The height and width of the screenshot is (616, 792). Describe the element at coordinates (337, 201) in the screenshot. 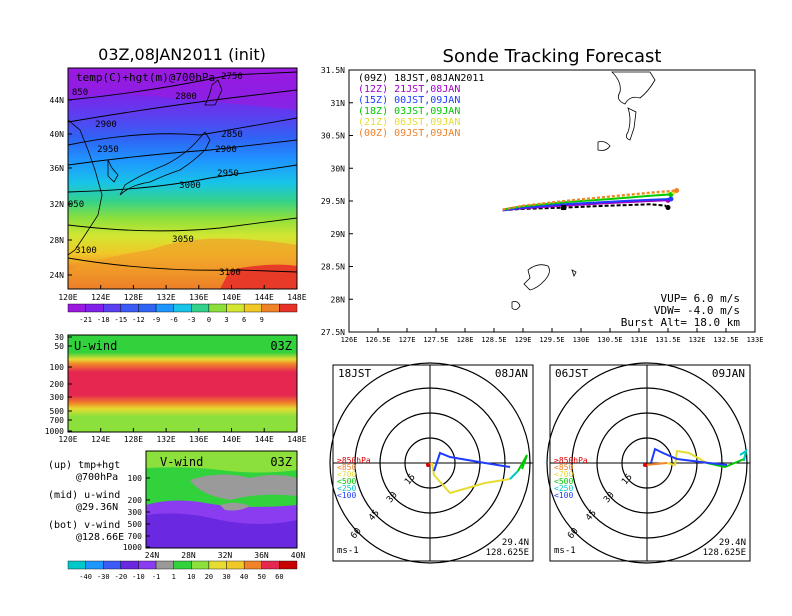

I see `track-lat-ticks: 31.5N 31N 30.5N 30N 29.5N 29N 28.5N 28N 27.5N` at that location.